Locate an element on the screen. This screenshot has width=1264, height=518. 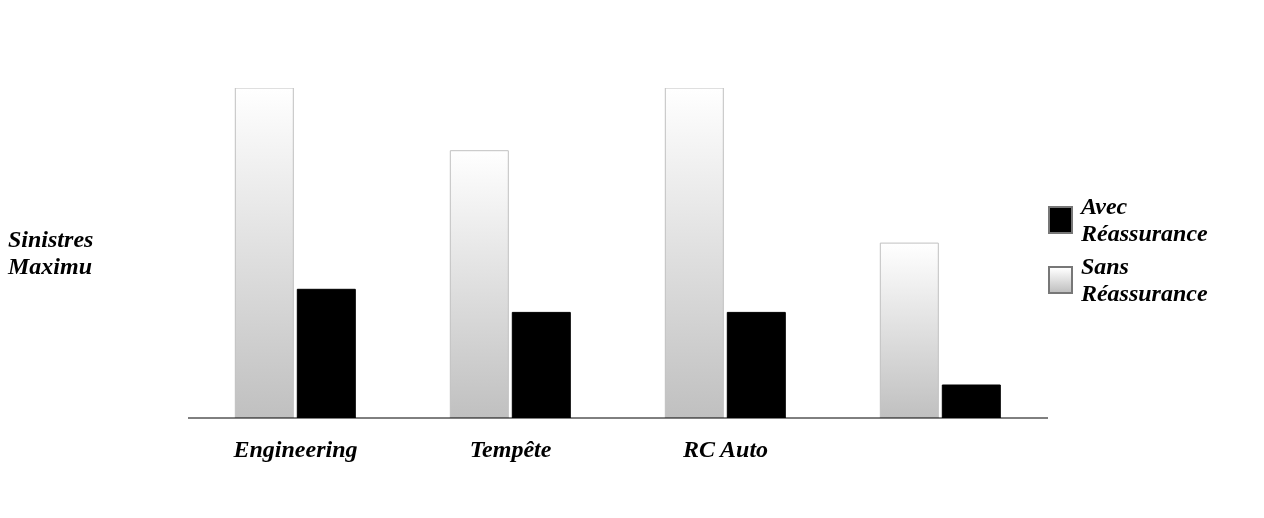
legend-label: Sans Réassurance is located at coordinates (1144, 280).